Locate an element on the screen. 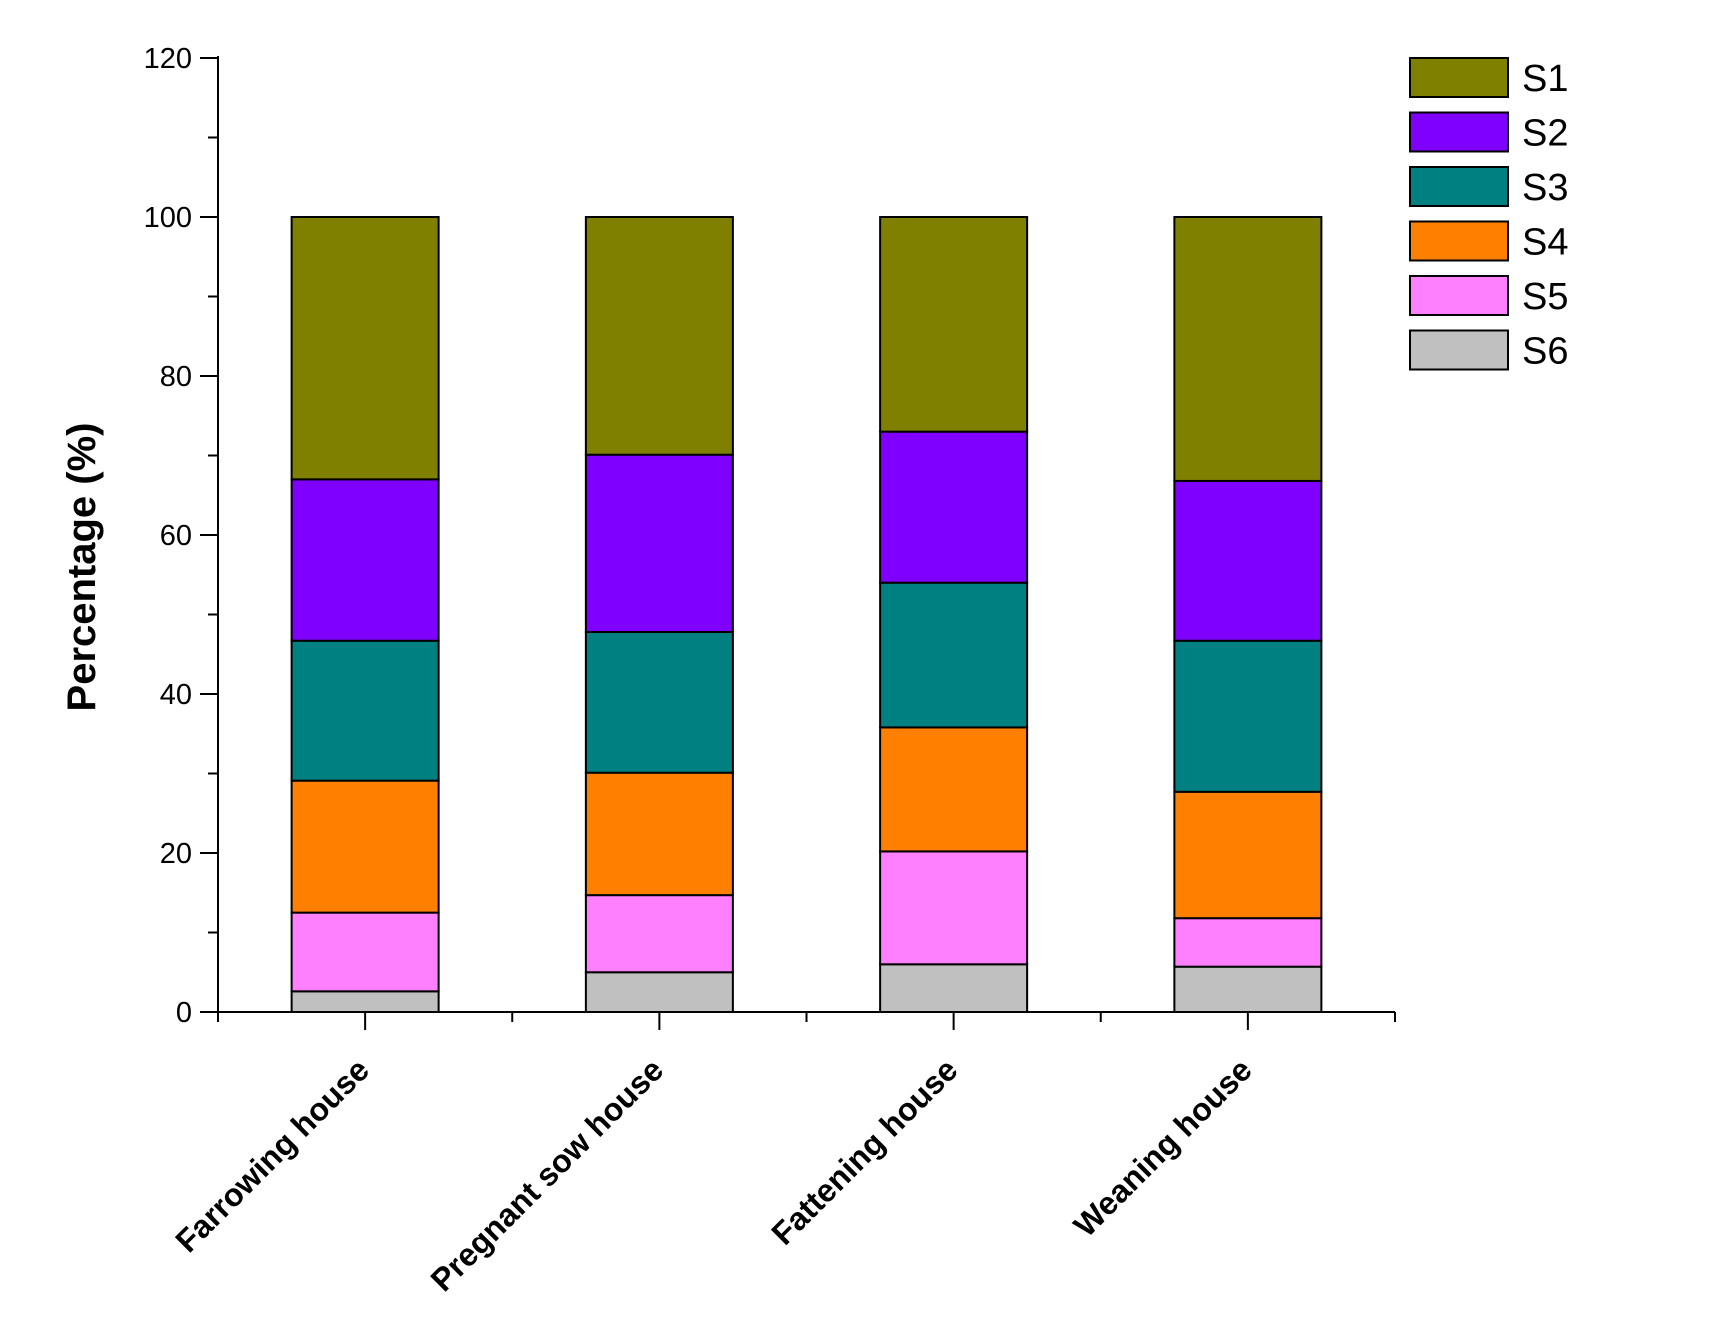 This screenshot has width=1710, height=1321. legend-label-s3: S3 is located at coordinates (1545, 188).